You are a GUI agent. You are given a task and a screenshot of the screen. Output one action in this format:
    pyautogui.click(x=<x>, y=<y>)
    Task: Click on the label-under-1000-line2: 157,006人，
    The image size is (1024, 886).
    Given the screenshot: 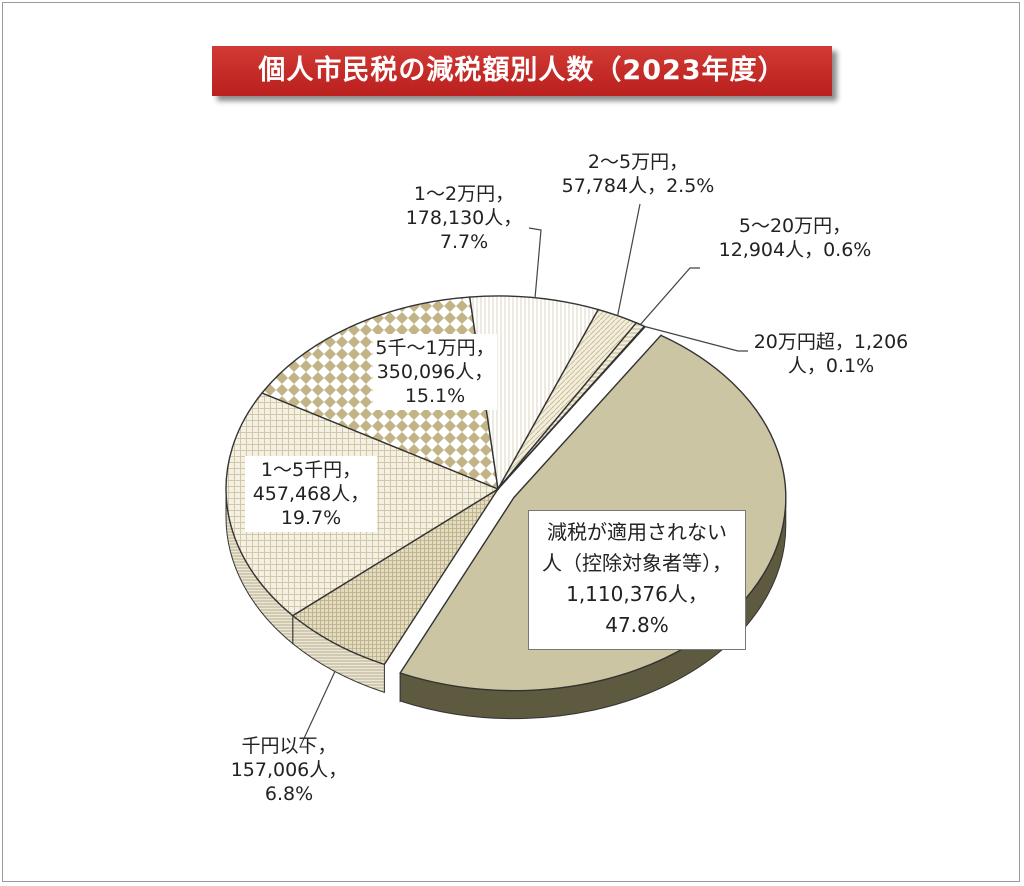 What is the action you would take?
    pyautogui.click(x=289, y=770)
    